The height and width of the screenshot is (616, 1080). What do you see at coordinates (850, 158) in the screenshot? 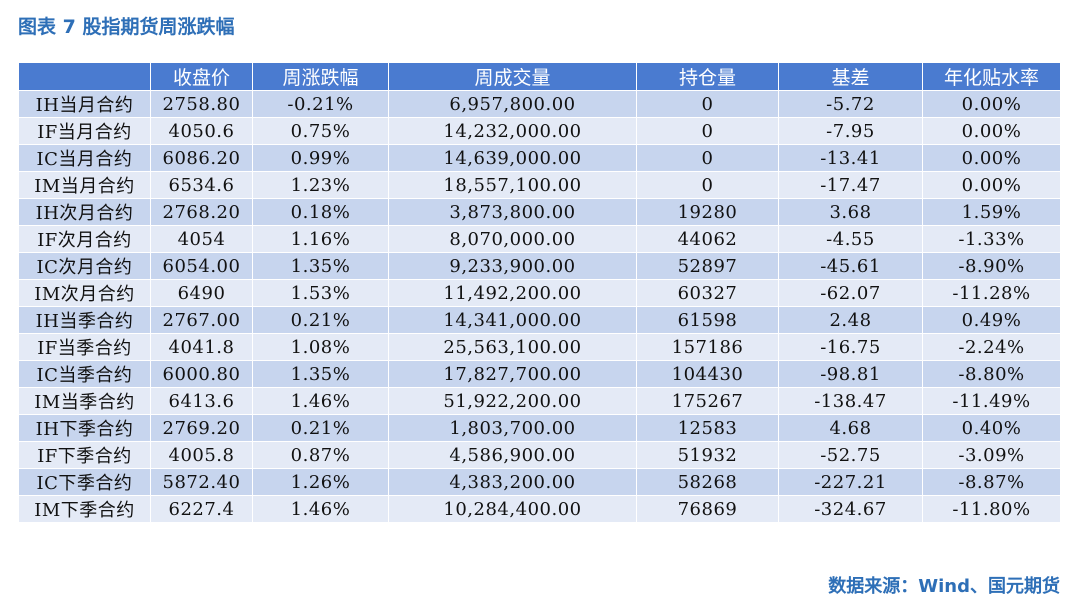
I see `basis-cell: -13.41` at bounding box center [850, 158].